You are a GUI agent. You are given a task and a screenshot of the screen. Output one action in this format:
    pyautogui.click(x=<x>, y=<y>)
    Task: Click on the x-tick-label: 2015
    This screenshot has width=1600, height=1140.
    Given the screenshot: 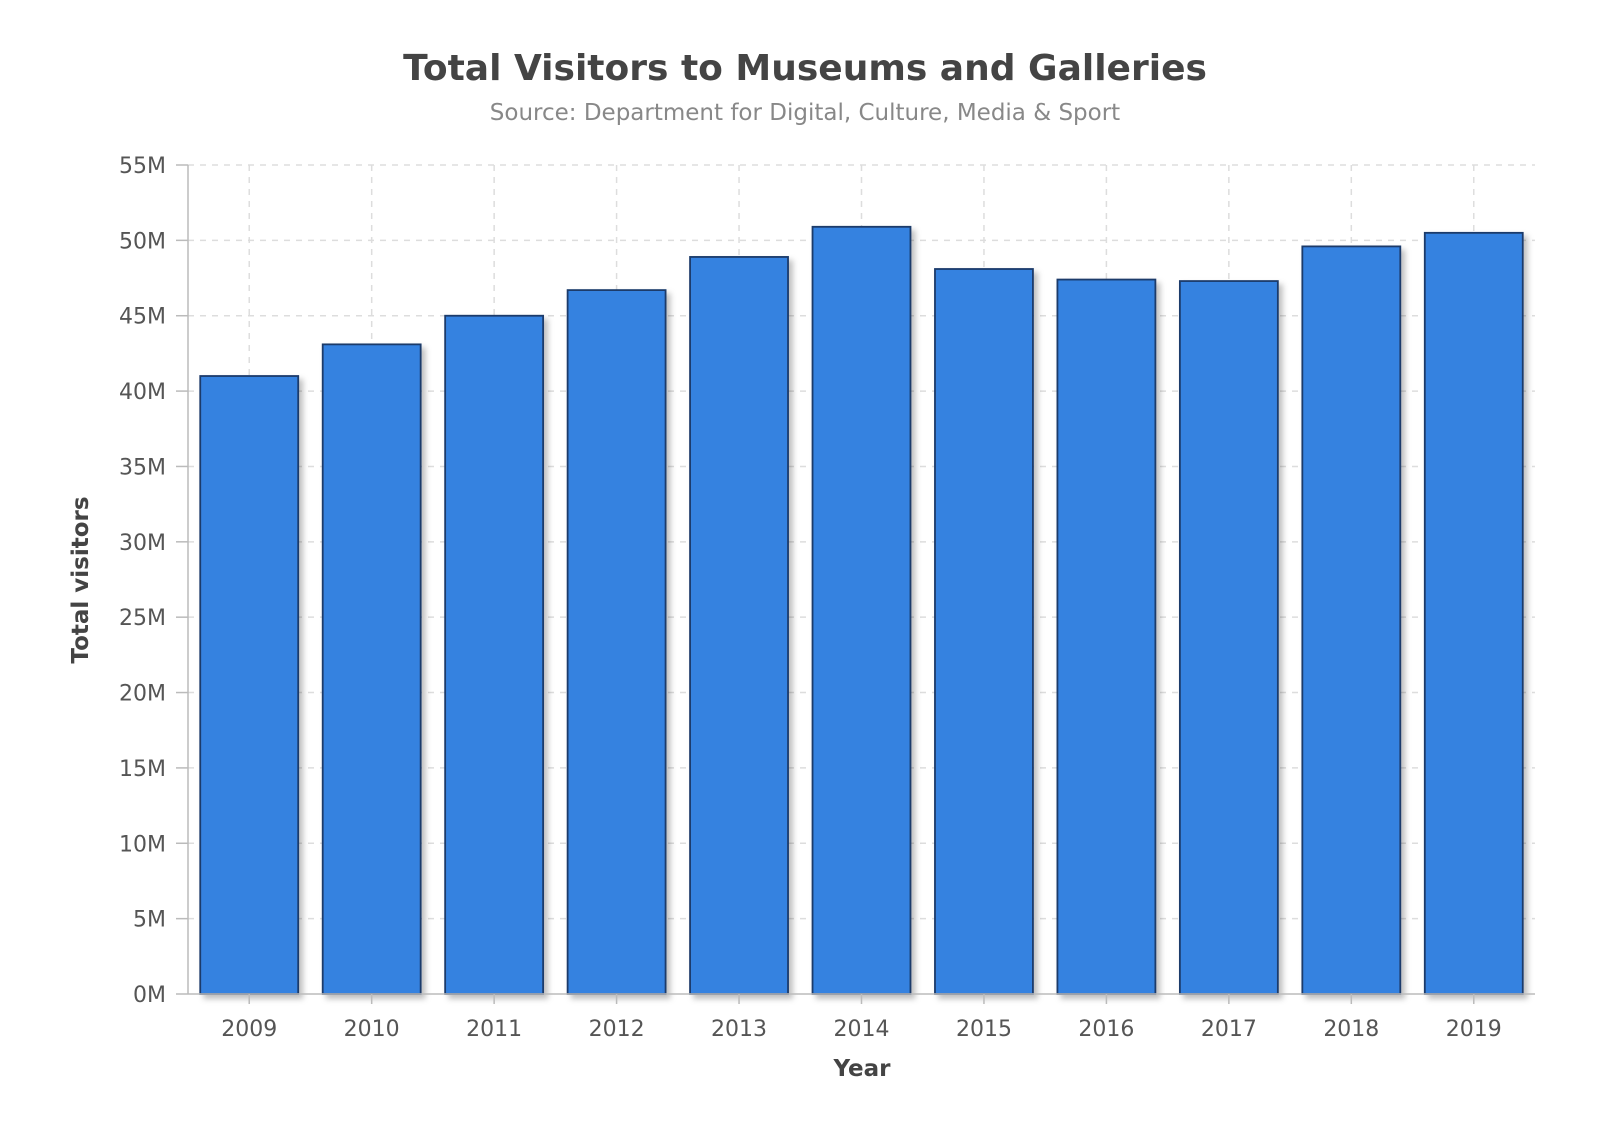 What is the action you would take?
    pyautogui.click(x=984, y=1029)
    